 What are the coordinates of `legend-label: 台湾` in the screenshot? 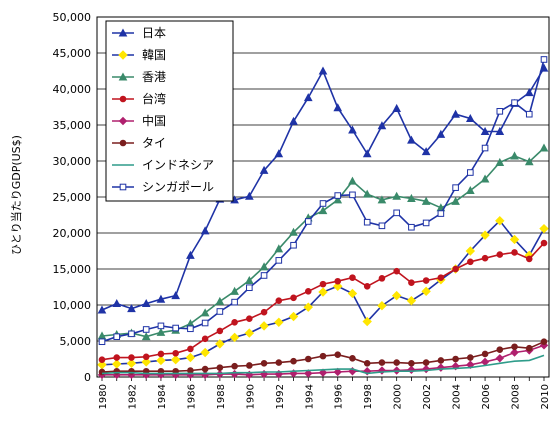 It's located at (154, 98).